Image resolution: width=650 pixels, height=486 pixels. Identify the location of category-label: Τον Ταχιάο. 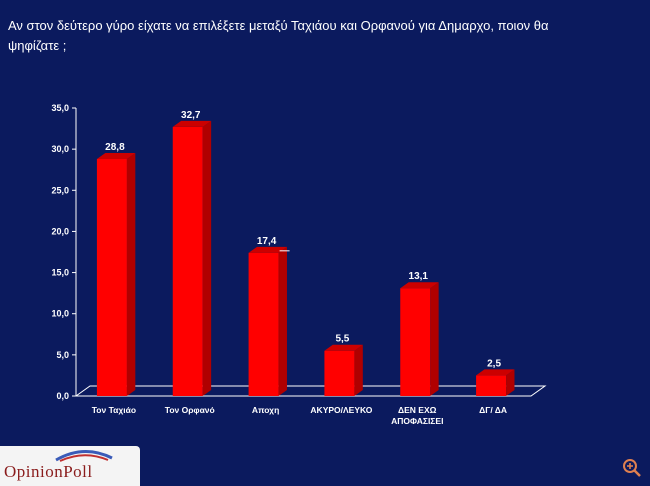
(114, 410).